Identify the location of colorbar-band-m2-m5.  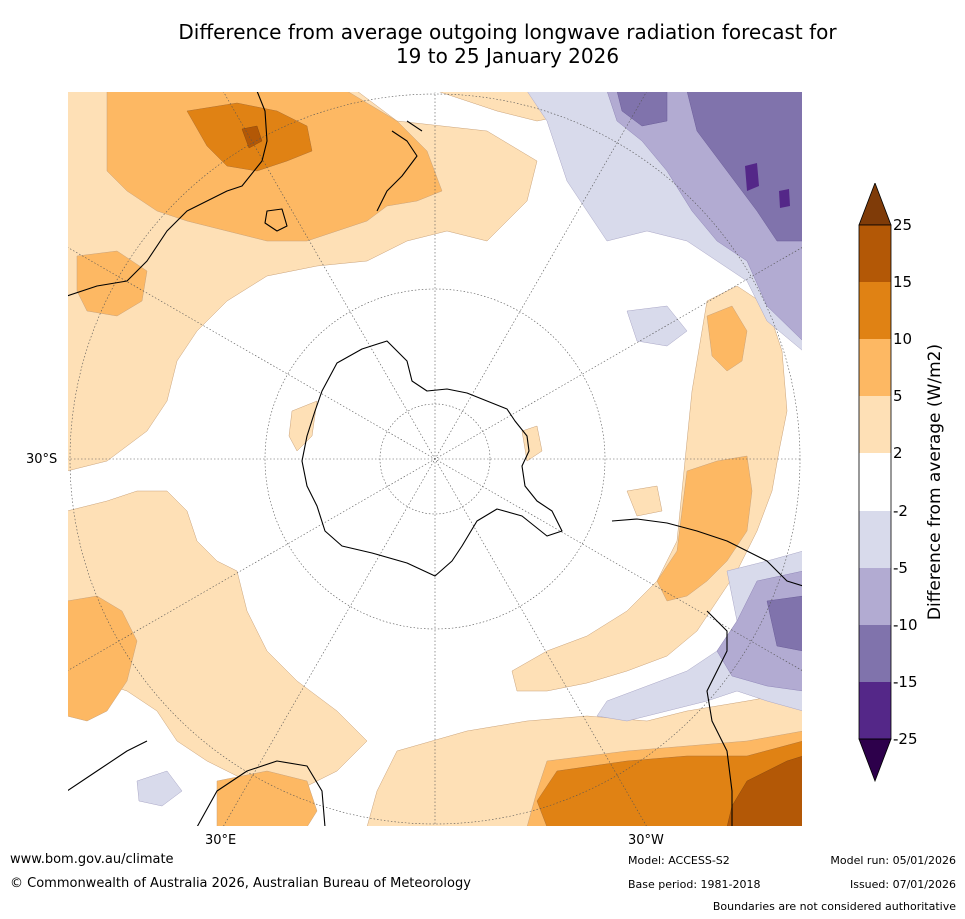
(875, 539).